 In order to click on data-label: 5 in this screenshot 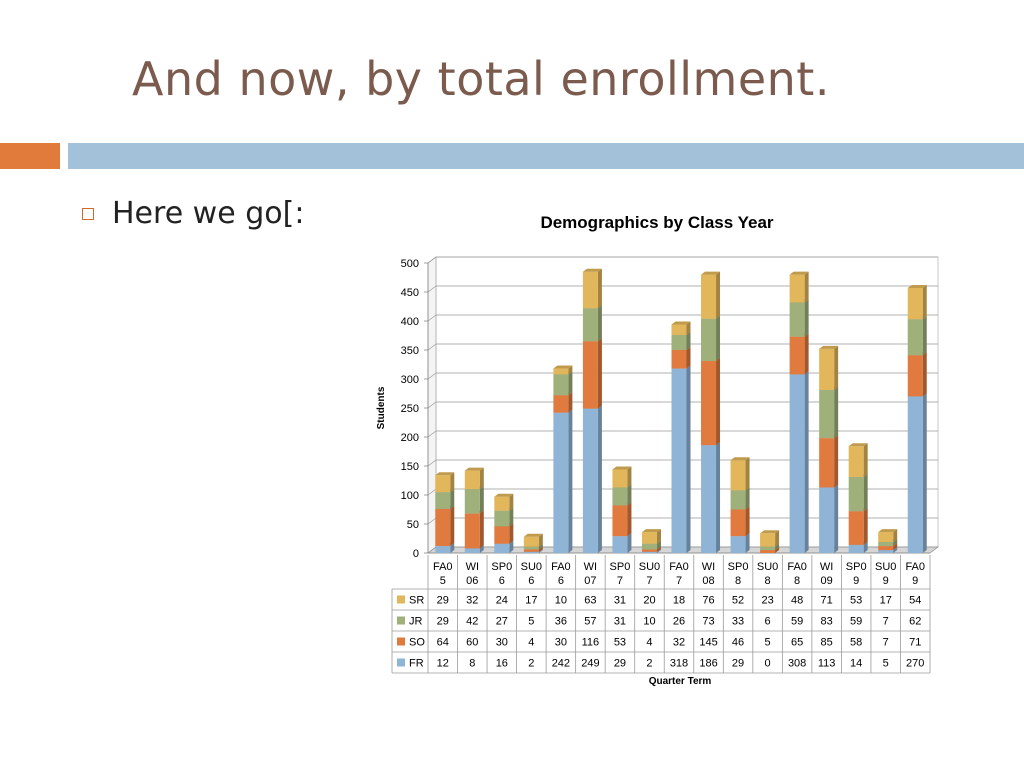, I will do `click(886, 664)`.